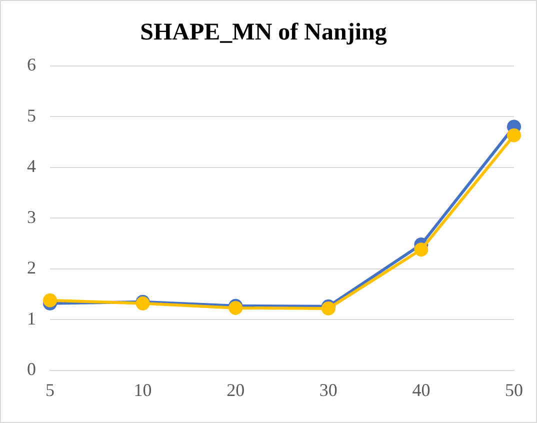  Describe the element at coordinates (31, 318) in the screenshot. I see `y-tick-label: 1` at that location.